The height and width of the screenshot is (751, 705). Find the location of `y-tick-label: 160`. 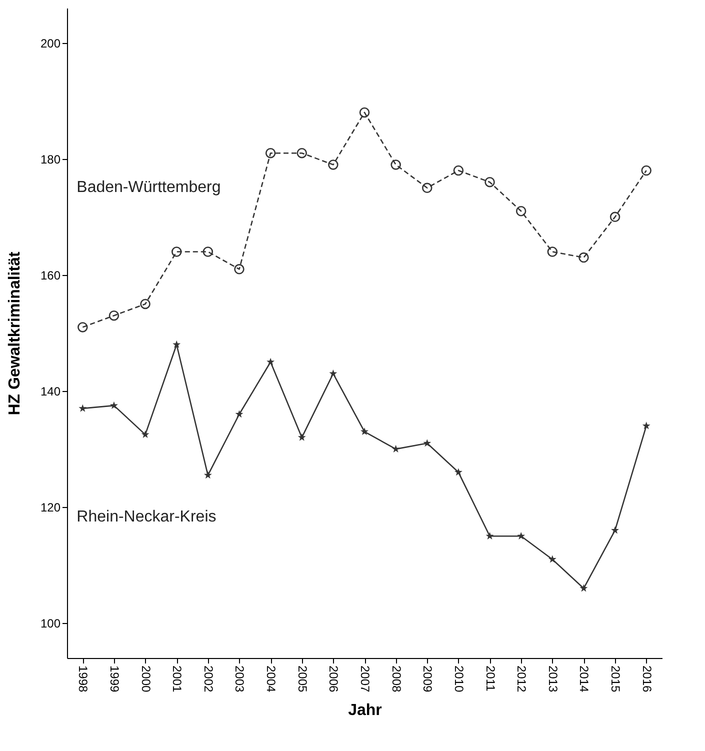

y-tick-label: 160 is located at coordinates (50, 275).